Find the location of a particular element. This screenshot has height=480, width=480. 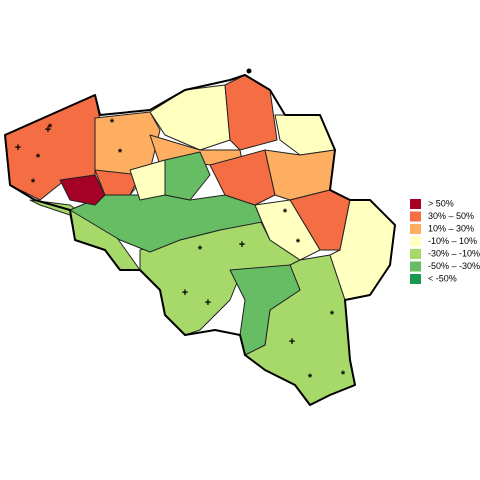

legend-label: 10% – 30% is located at coordinates (451, 228).